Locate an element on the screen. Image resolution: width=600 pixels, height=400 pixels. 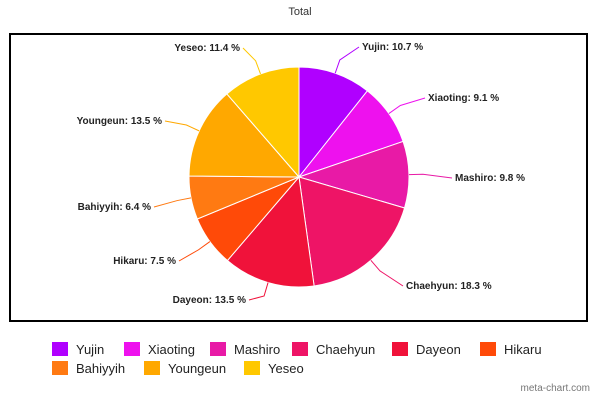
legend-item-yeseo: Yeseo is located at coordinates (274, 368).